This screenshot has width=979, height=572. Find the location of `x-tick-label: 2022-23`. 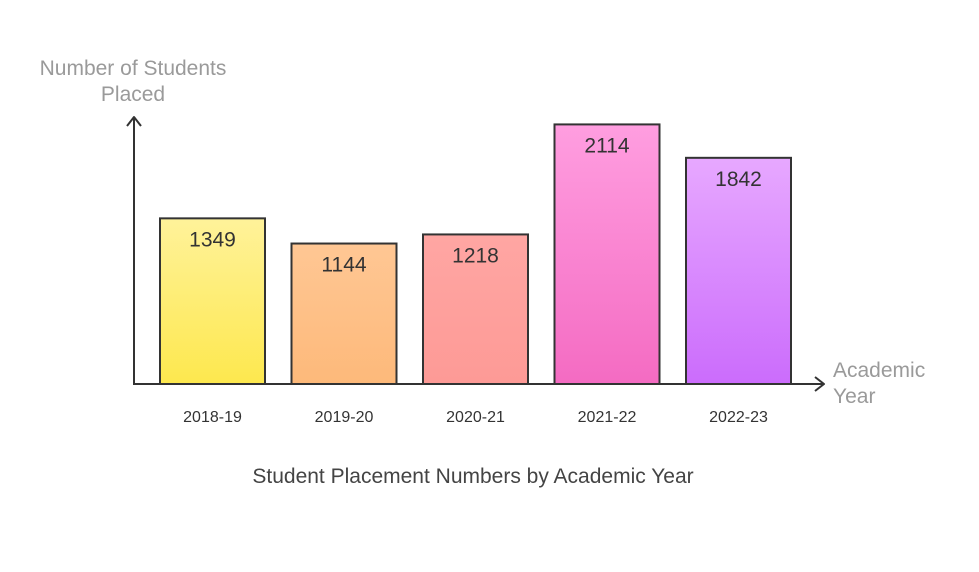

x-tick-label: 2022-23 is located at coordinates (738, 417).